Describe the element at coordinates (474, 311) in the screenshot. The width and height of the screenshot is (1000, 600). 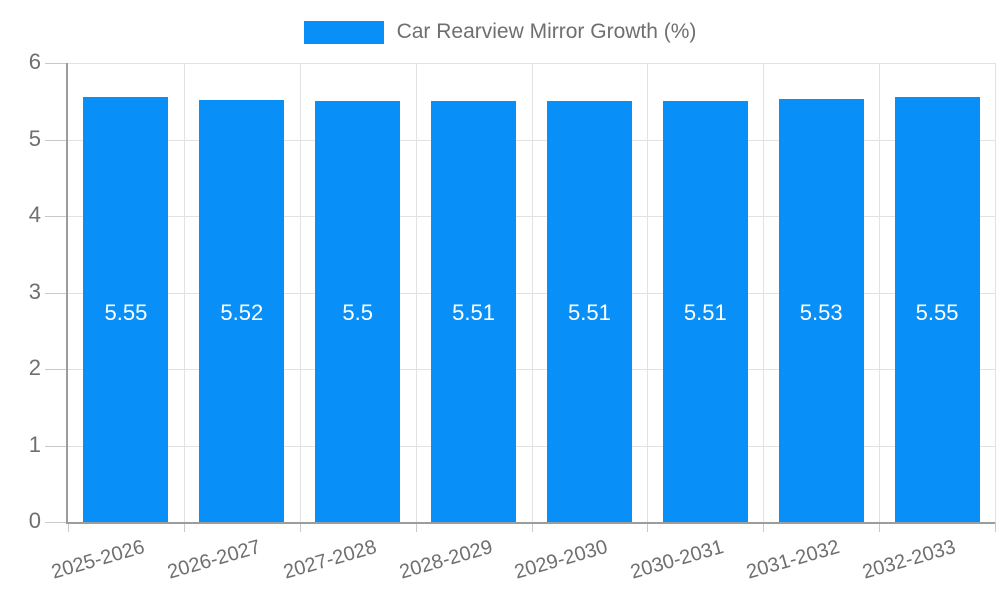
I see `bar-2028-2029` at that location.